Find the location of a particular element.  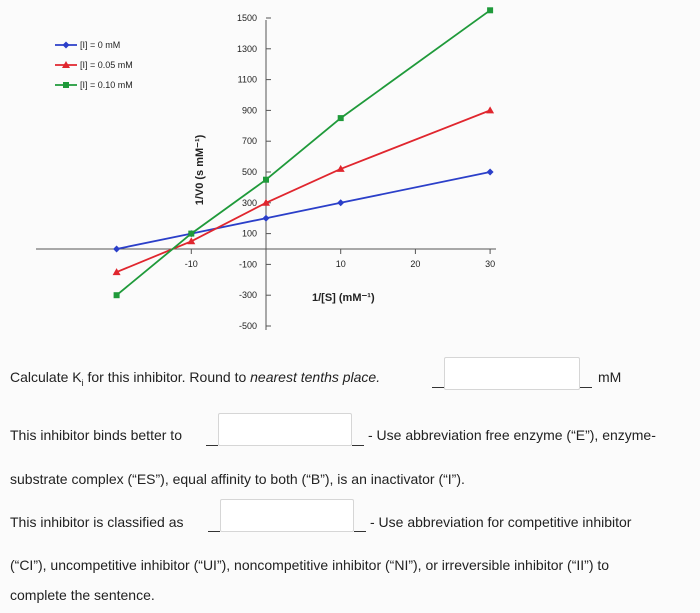

binds-better-input is located at coordinates (285, 429).